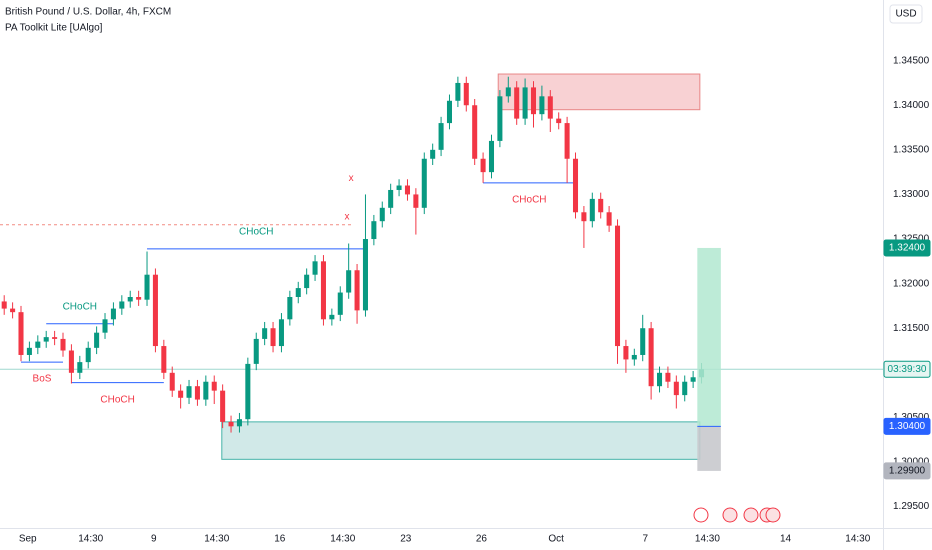 The height and width of the screenshot is (550, 932). I want to click on x-tick-label: 23, so click(406, 539).